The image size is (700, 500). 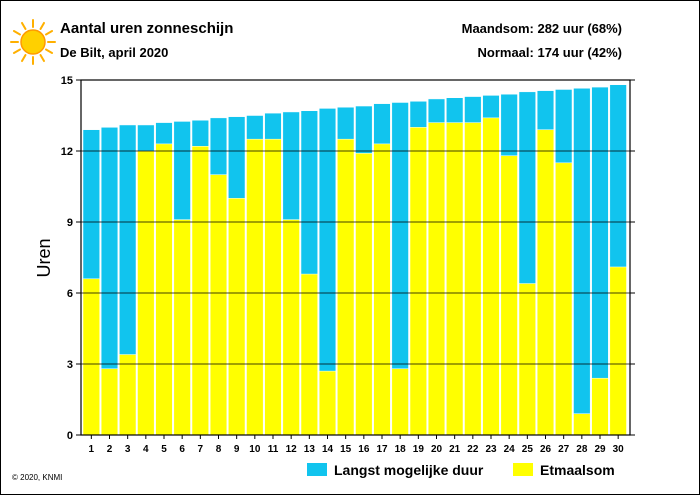 What do you see at coordinates (70, 223) in the screenshot?
I see `y-tick-label: 9` at bounding box center [70, 223].